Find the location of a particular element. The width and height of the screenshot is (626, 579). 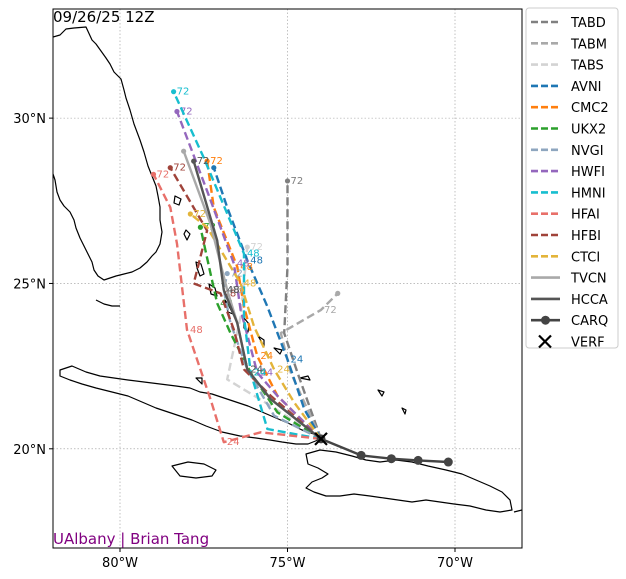

track-hmni: 24 48 72 is located at coordinates (246, 264).